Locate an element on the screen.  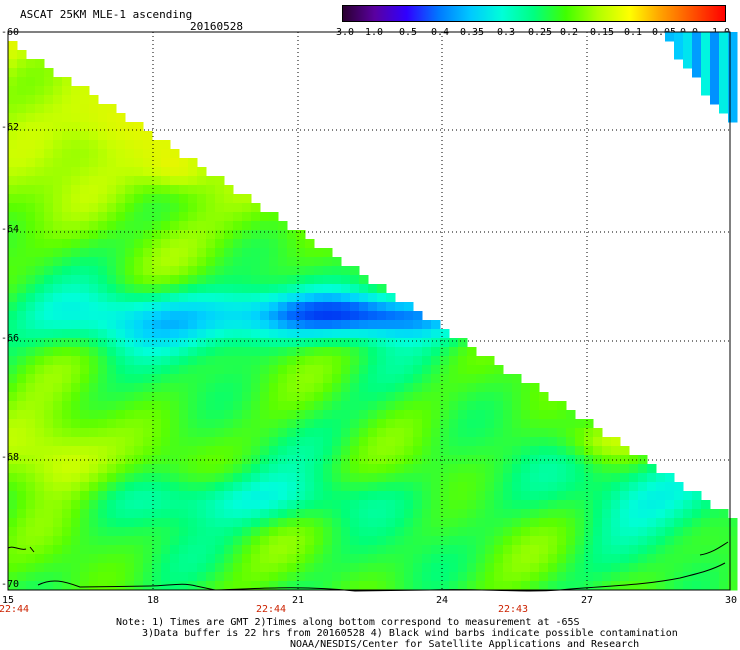
map-title: ASCAT 25KM MLE-1 ascending is located at coordinates (106, 14).